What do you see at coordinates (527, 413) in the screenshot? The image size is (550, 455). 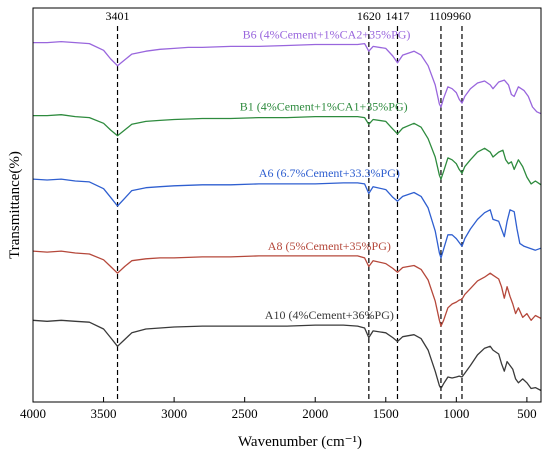 I see `x-tick-label: 500` at bounding box center [527, 413].